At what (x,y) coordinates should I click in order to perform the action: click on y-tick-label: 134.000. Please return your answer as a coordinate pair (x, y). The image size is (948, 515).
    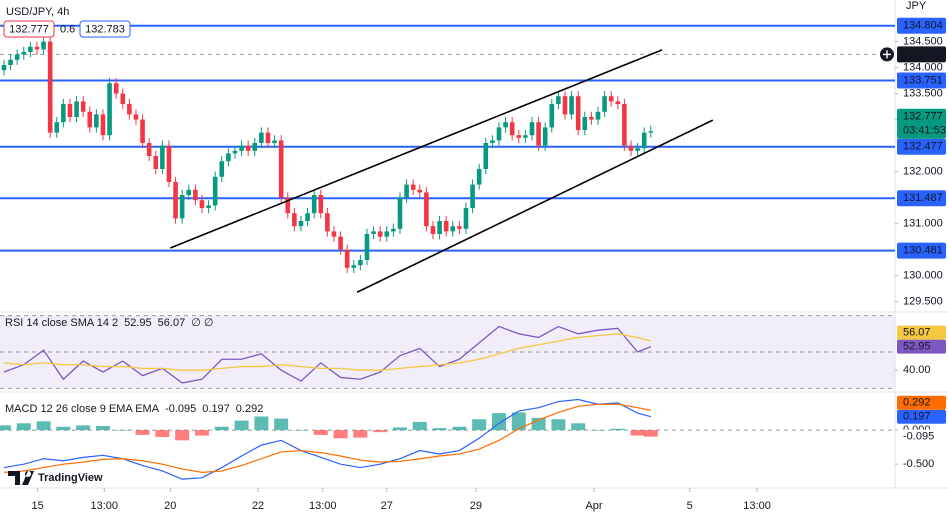
    Looking at the image, I should click on (923, 68).